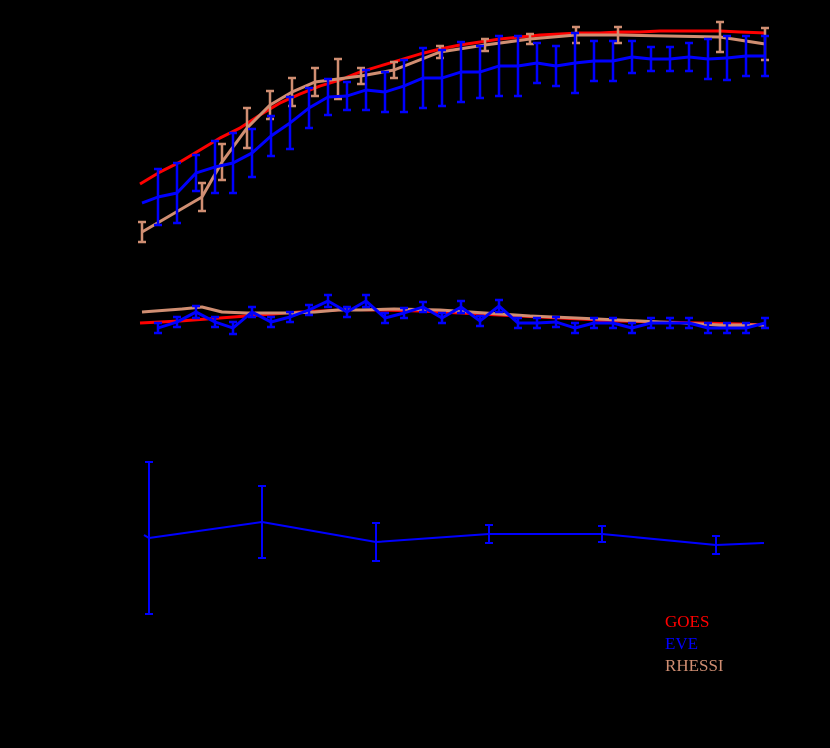 This screenshot has width=830, height=748. What do you see at coordinates (687, 621) in the screenshot?
I see `legend-item-goes: GOES` at bounding box center [687, 621].